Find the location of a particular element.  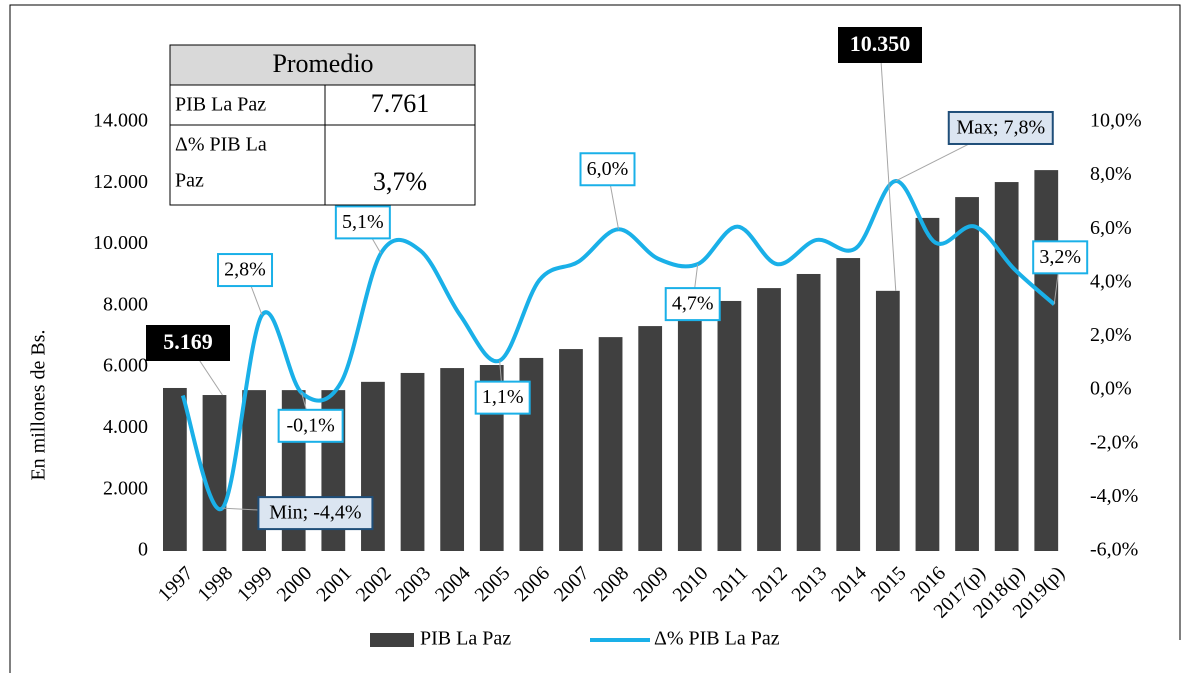

y-tick-label: 14.000 is located at coordinates (120, 121).